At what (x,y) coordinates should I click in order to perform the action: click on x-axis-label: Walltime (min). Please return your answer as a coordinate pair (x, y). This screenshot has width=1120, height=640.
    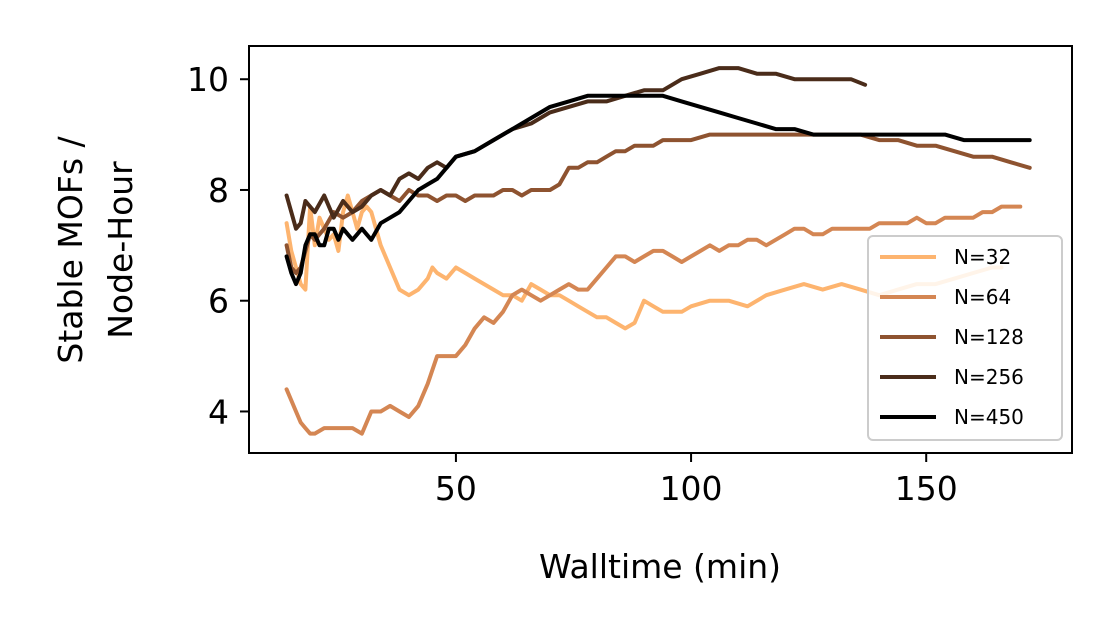
    Looking at the image, I should click on (660, 566).